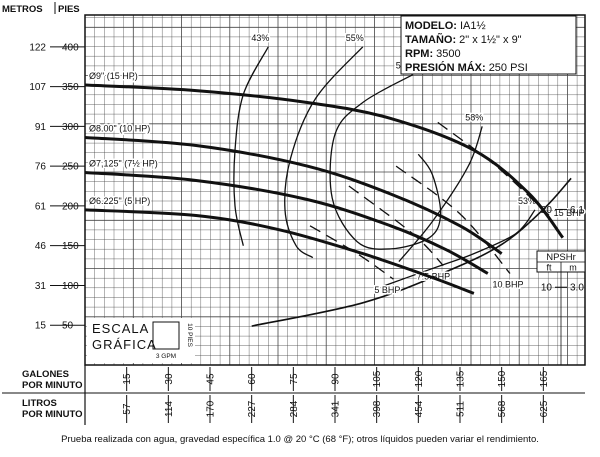 The width and height of the screenshot is (600, 457). I want to click on npshr-tick-label-ft: 20, so click(547, 210).